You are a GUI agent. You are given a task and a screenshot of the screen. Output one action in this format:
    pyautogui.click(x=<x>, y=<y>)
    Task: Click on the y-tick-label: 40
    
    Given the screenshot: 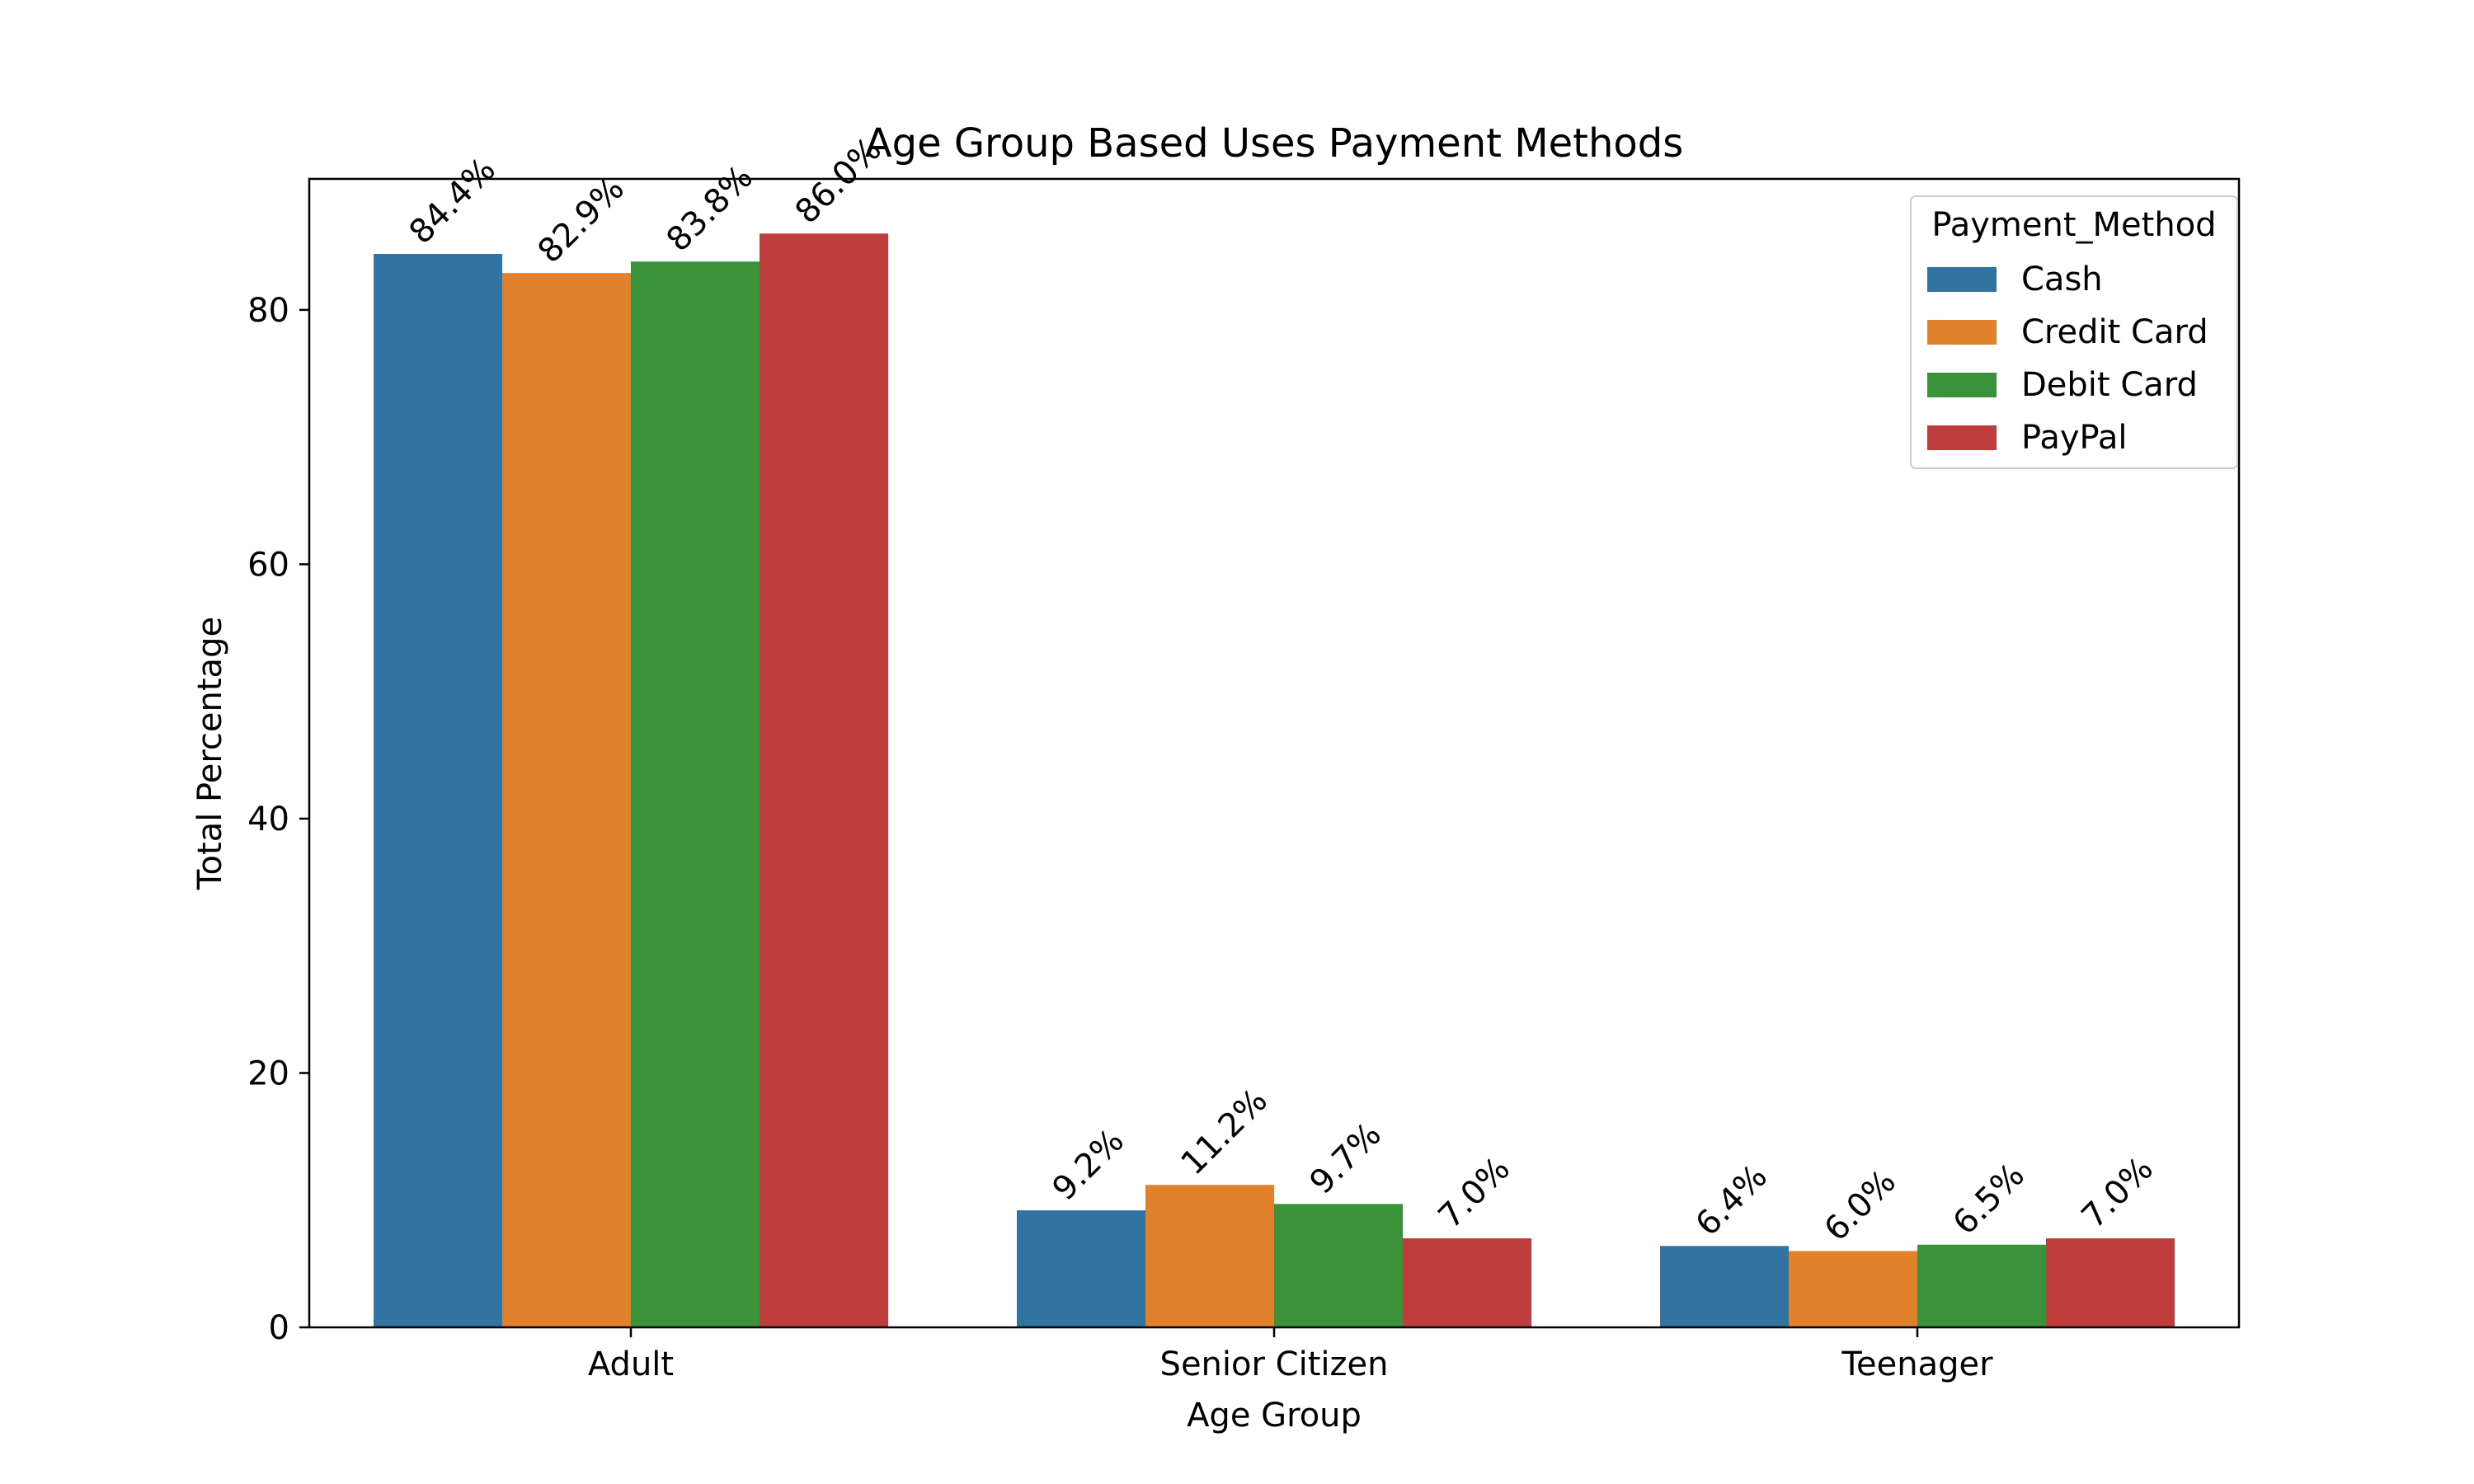 What is the action you would take?
    pyautogui.click(x=268, y=819)
    